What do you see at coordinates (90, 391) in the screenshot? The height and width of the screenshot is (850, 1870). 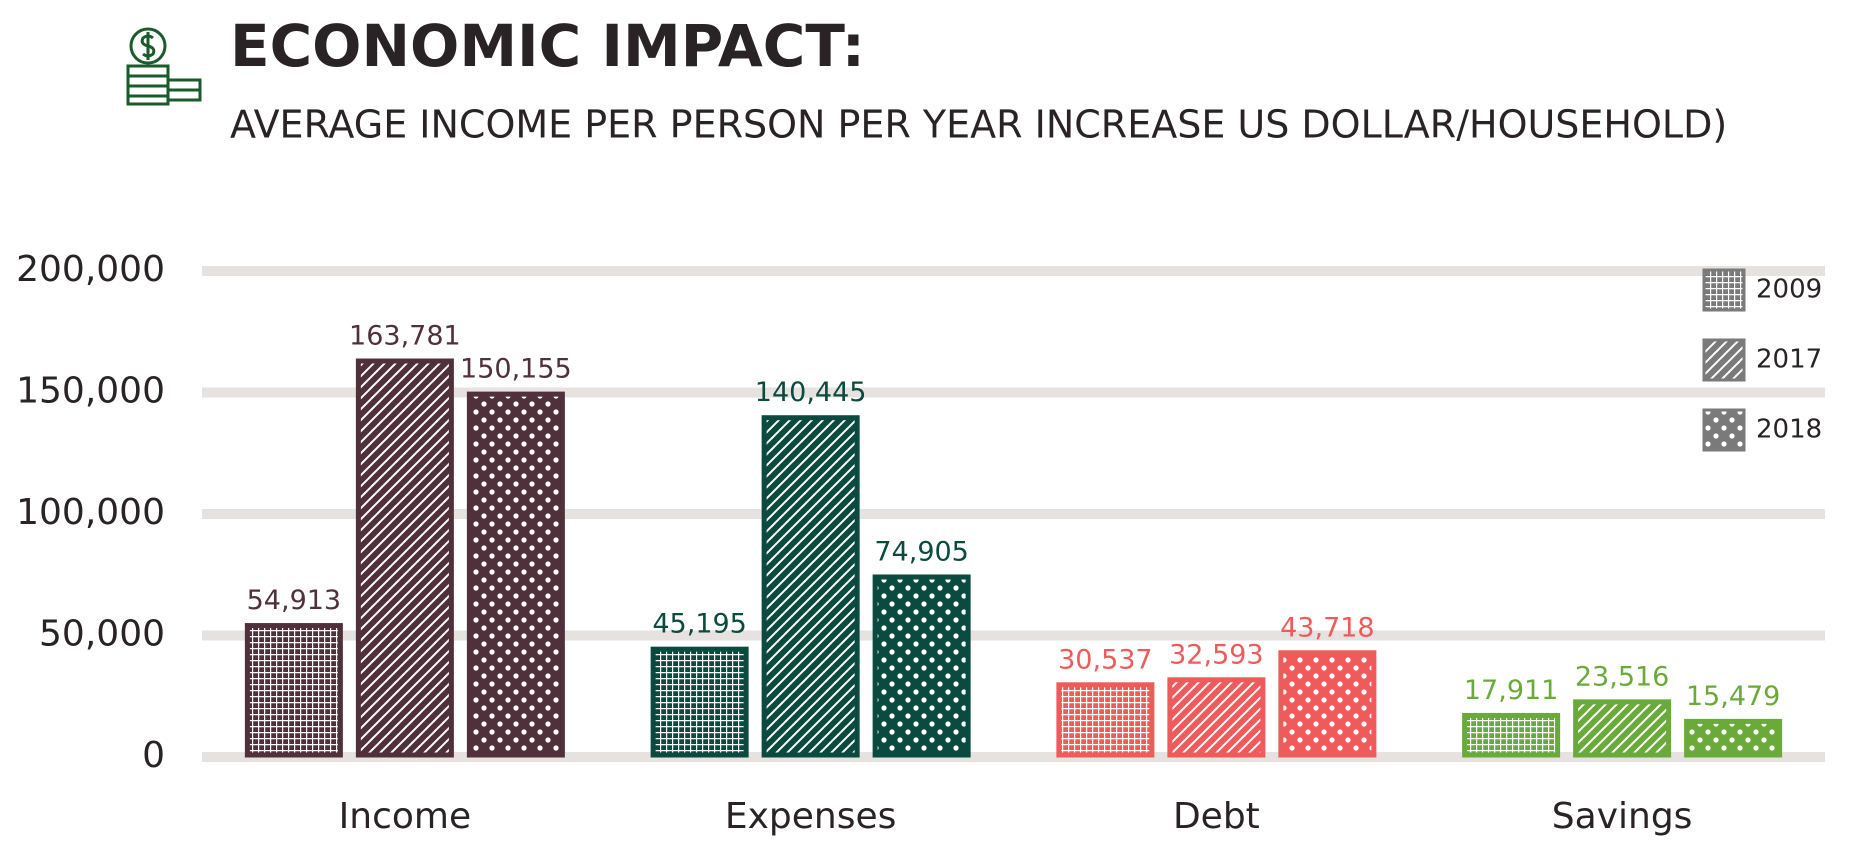 I see `y-tick-label: 150,000` at bounding box center [90, 391].